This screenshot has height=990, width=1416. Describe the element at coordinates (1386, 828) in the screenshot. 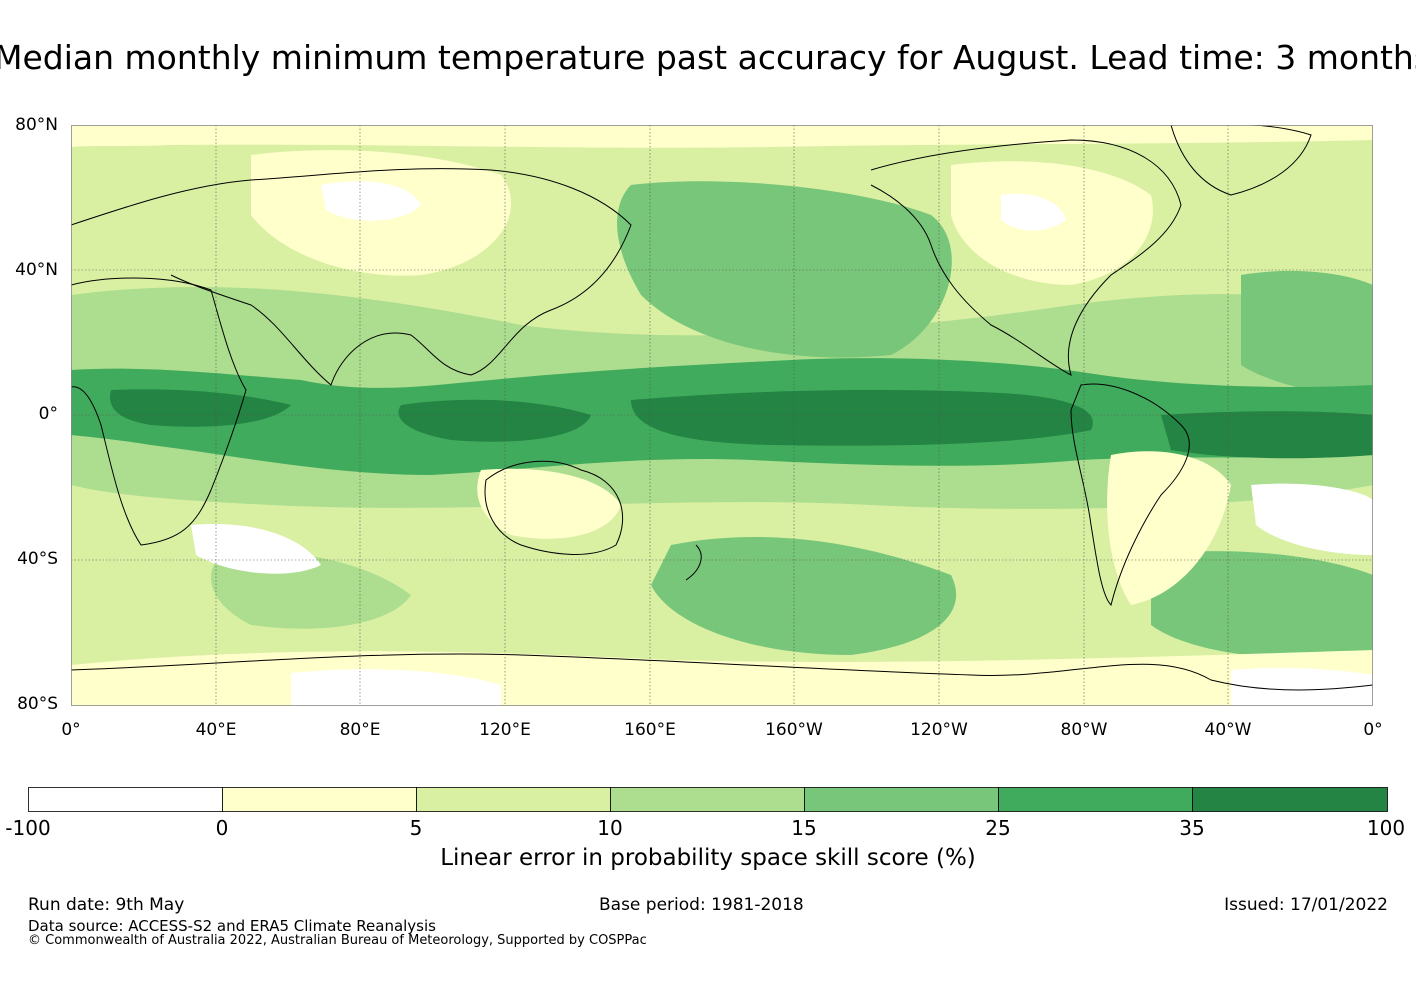

I see `colorbar-tick: 100` at that location.